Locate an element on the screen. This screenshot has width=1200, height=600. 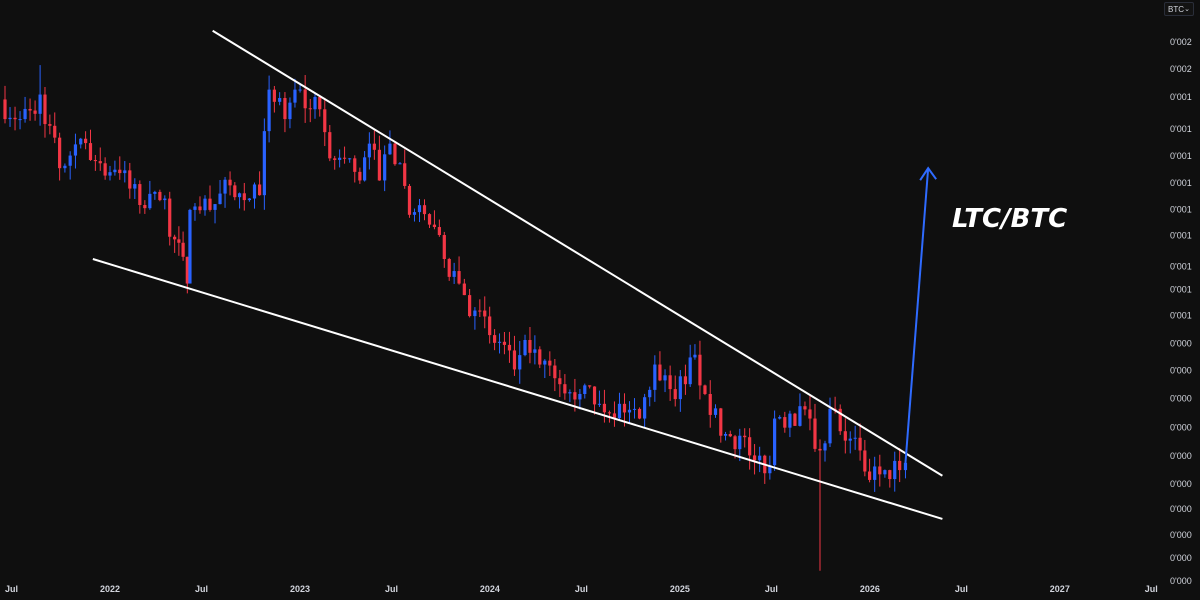
x-tick-label: 2025 is located at coordinates (680, 589).